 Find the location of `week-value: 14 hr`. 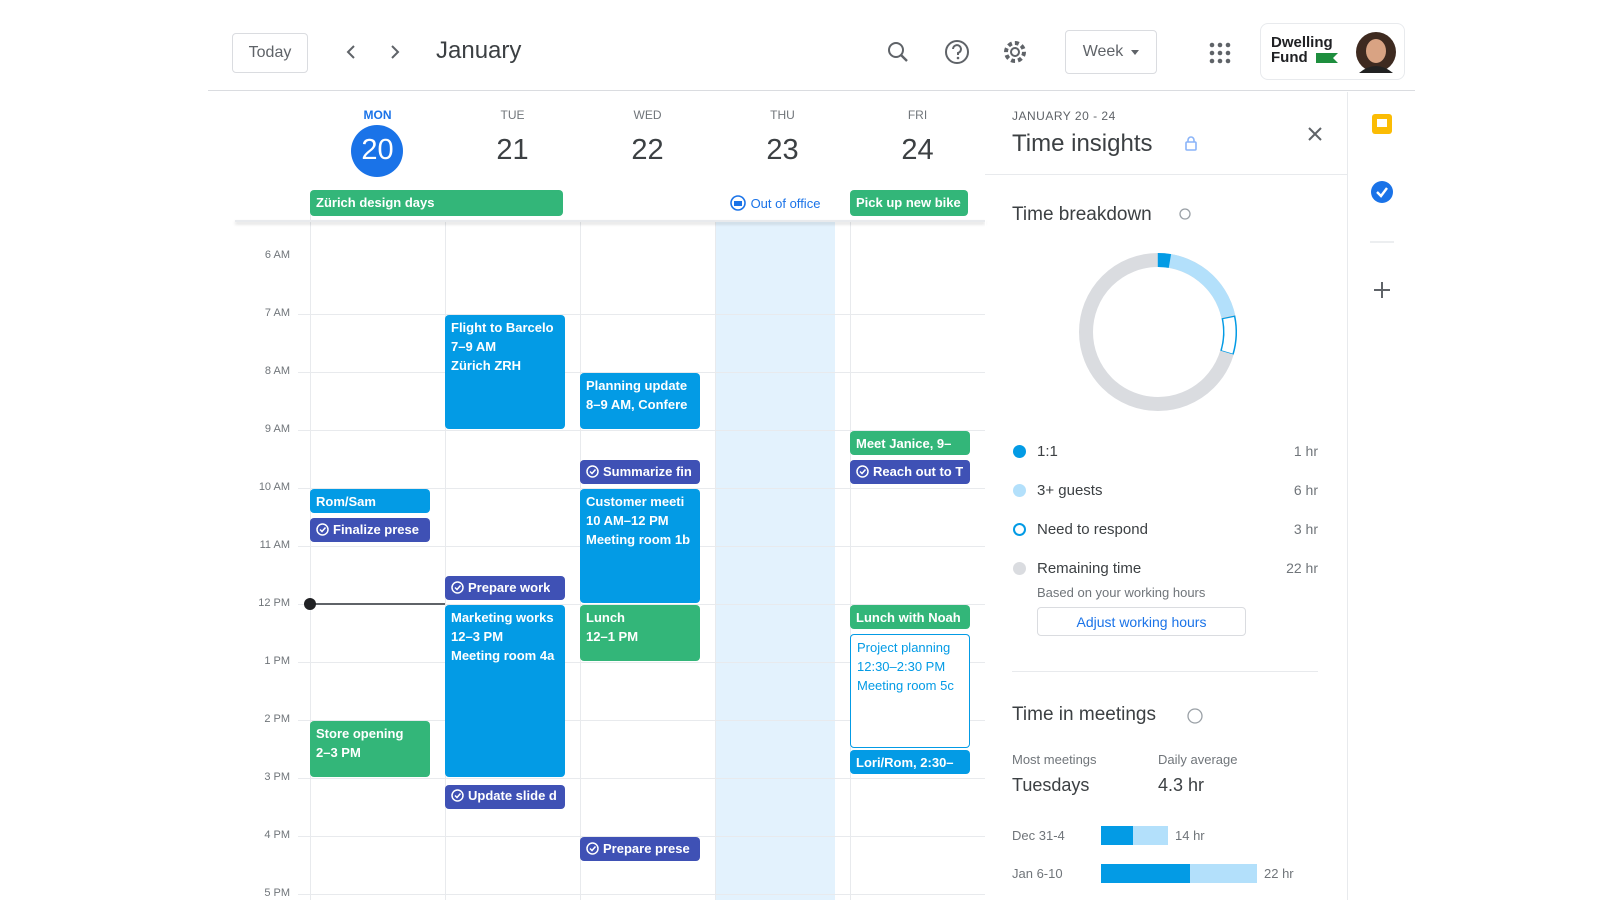

week-value: 14 hr is located at coordinates (1190, 835).